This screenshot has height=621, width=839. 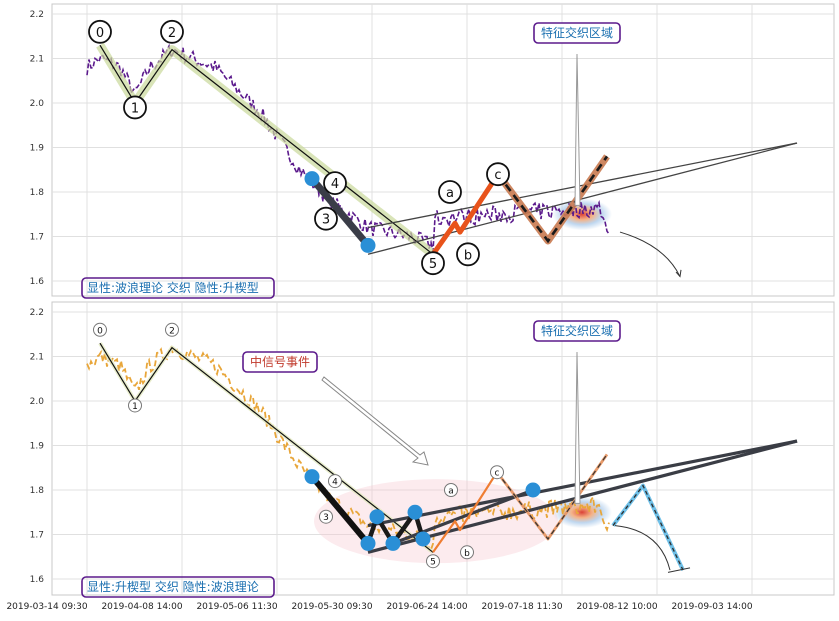 I want to click on panel1-wave-label: 3, so click(x=326, y=220).